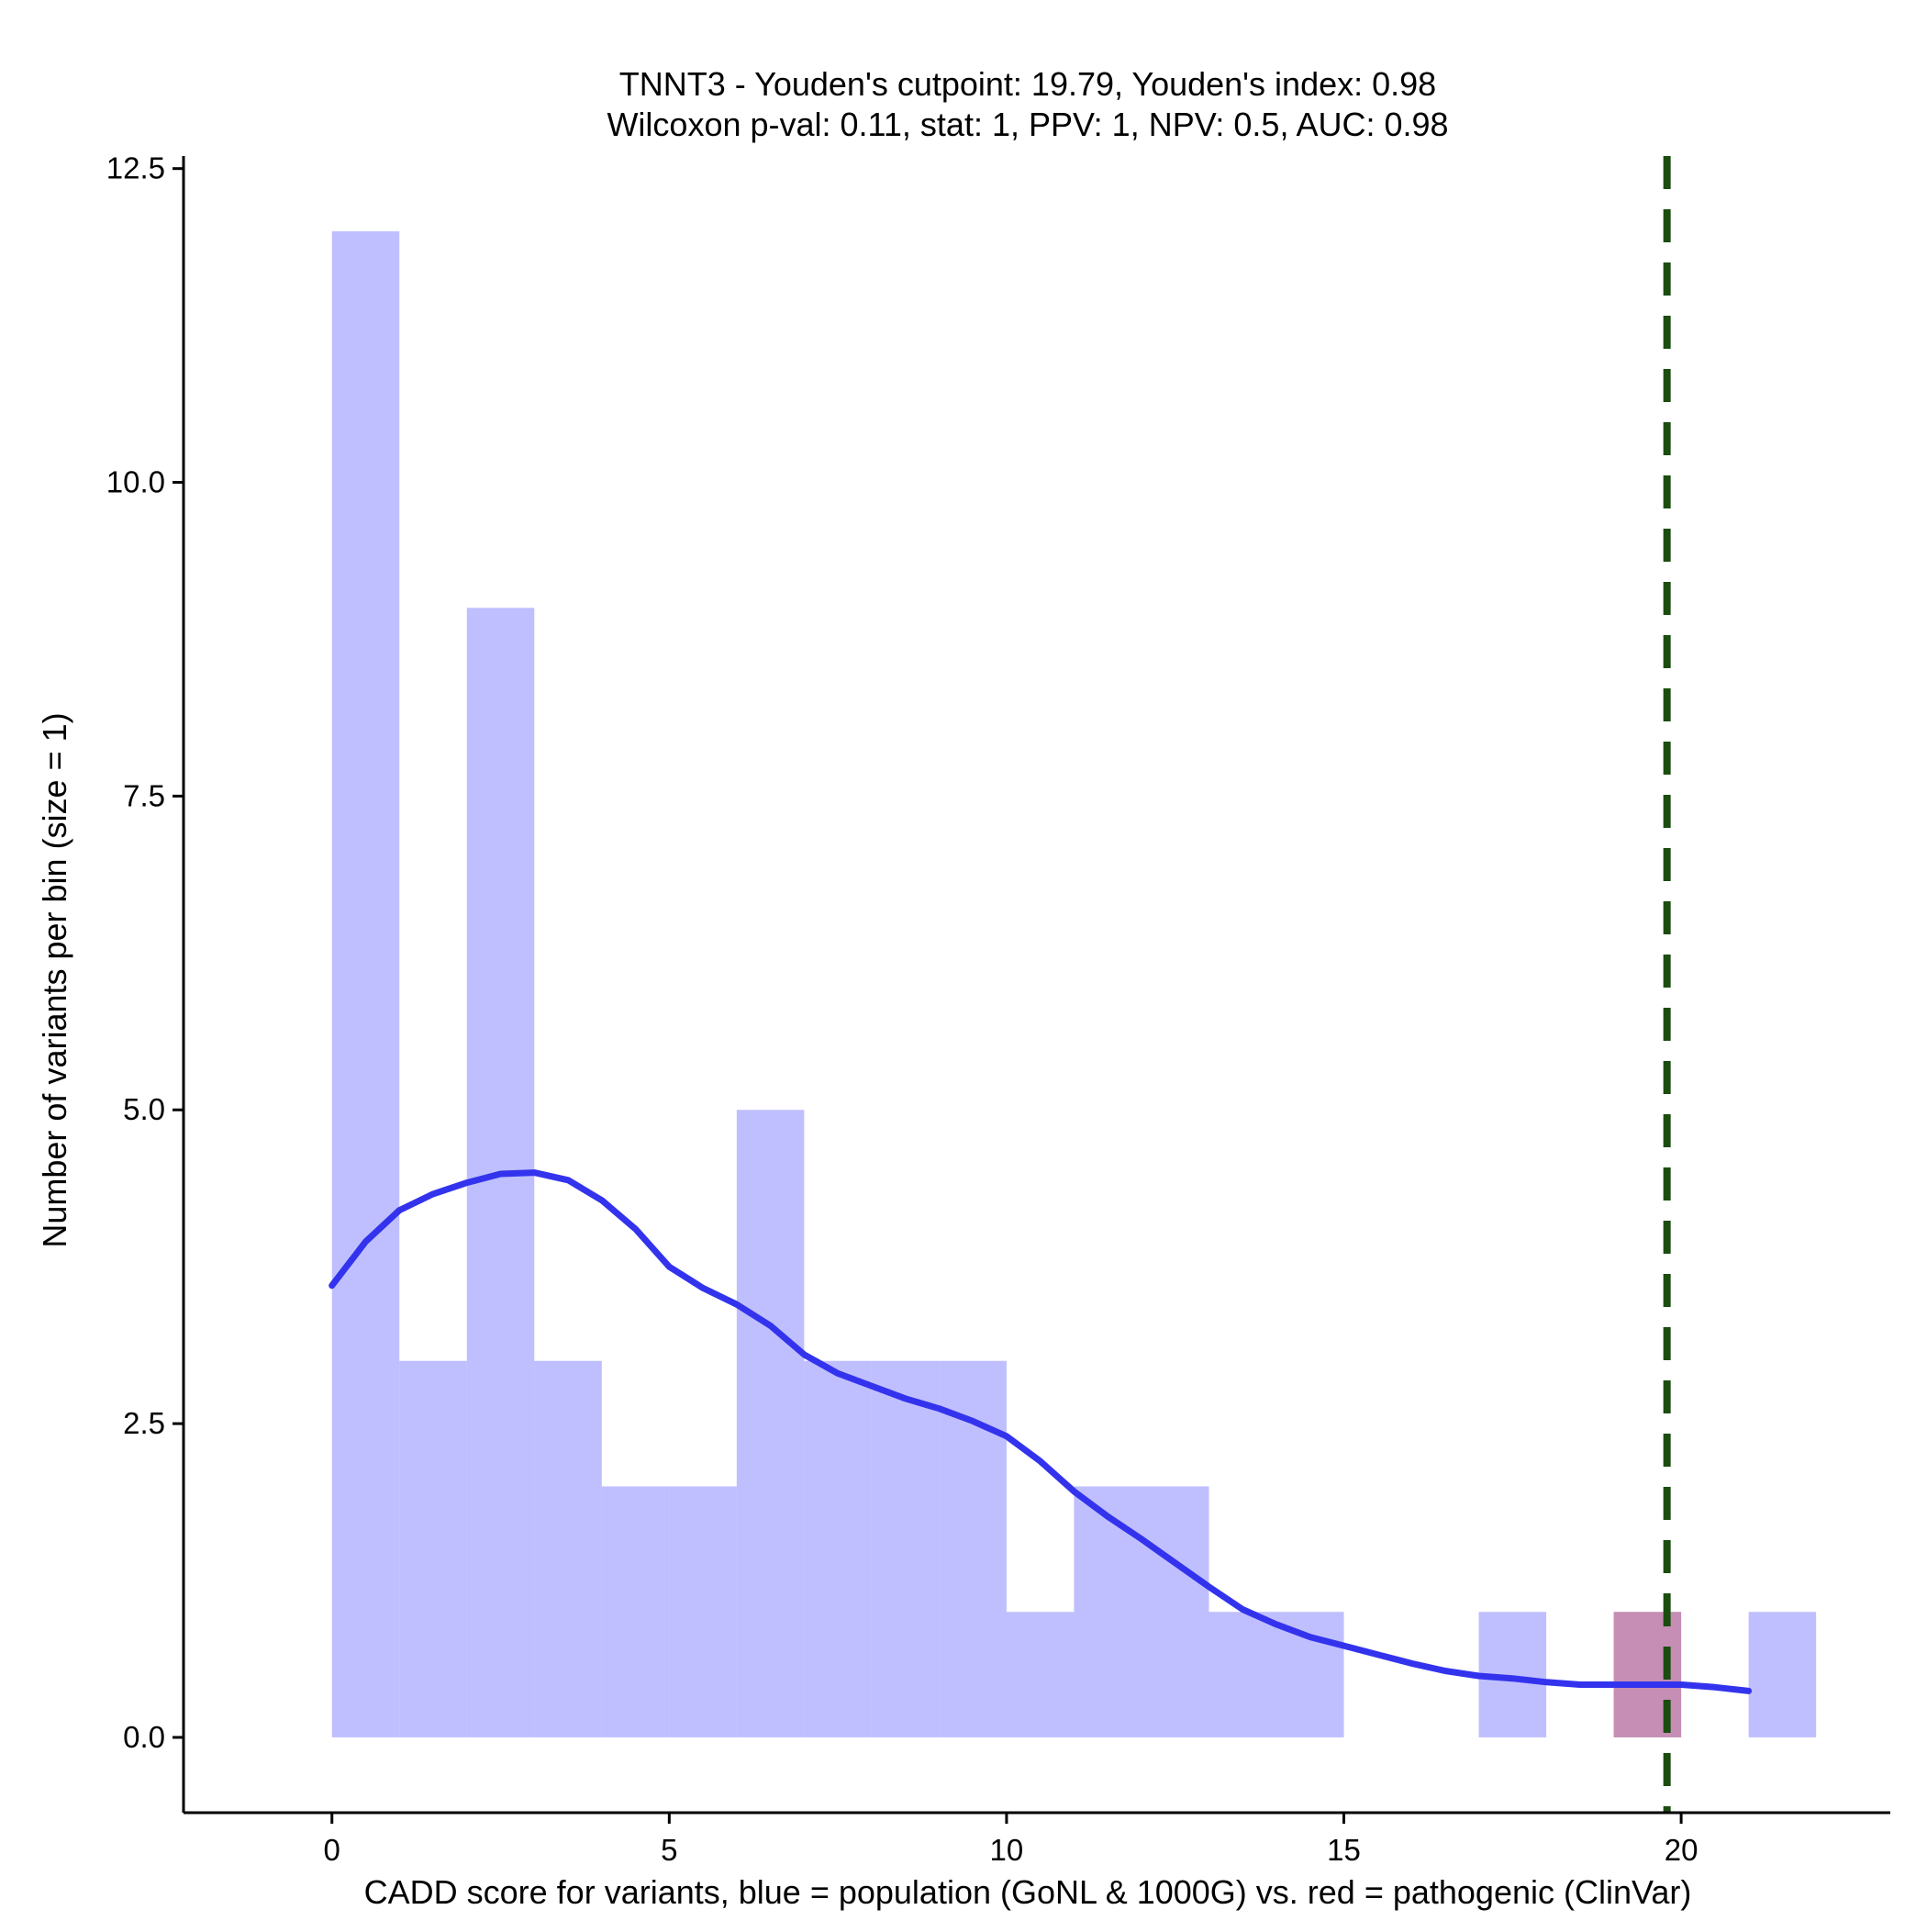  I want to click on x-tick-label-0: 0, so click(332, 1850).